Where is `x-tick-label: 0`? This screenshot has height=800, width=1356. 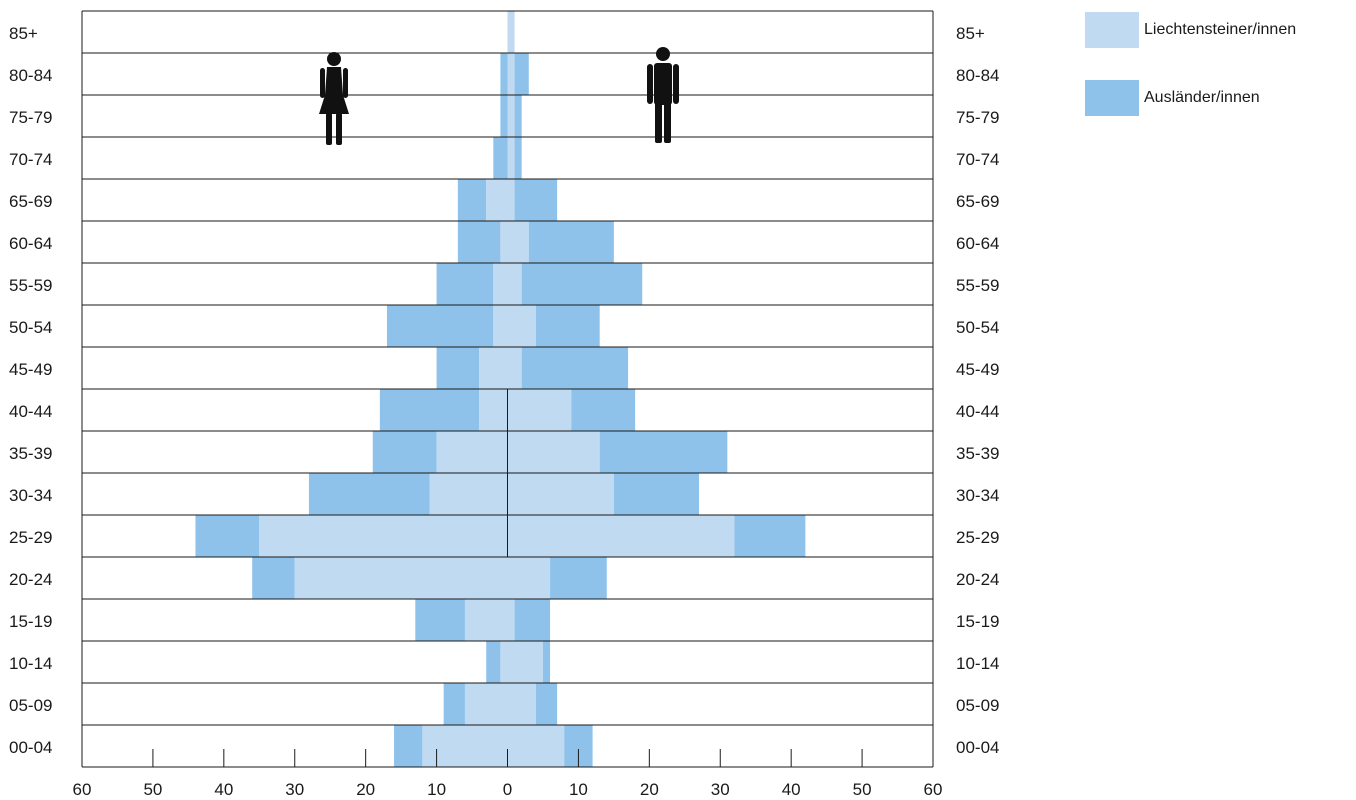 x-tick-label: 0 is located at coordinates (507, 789).